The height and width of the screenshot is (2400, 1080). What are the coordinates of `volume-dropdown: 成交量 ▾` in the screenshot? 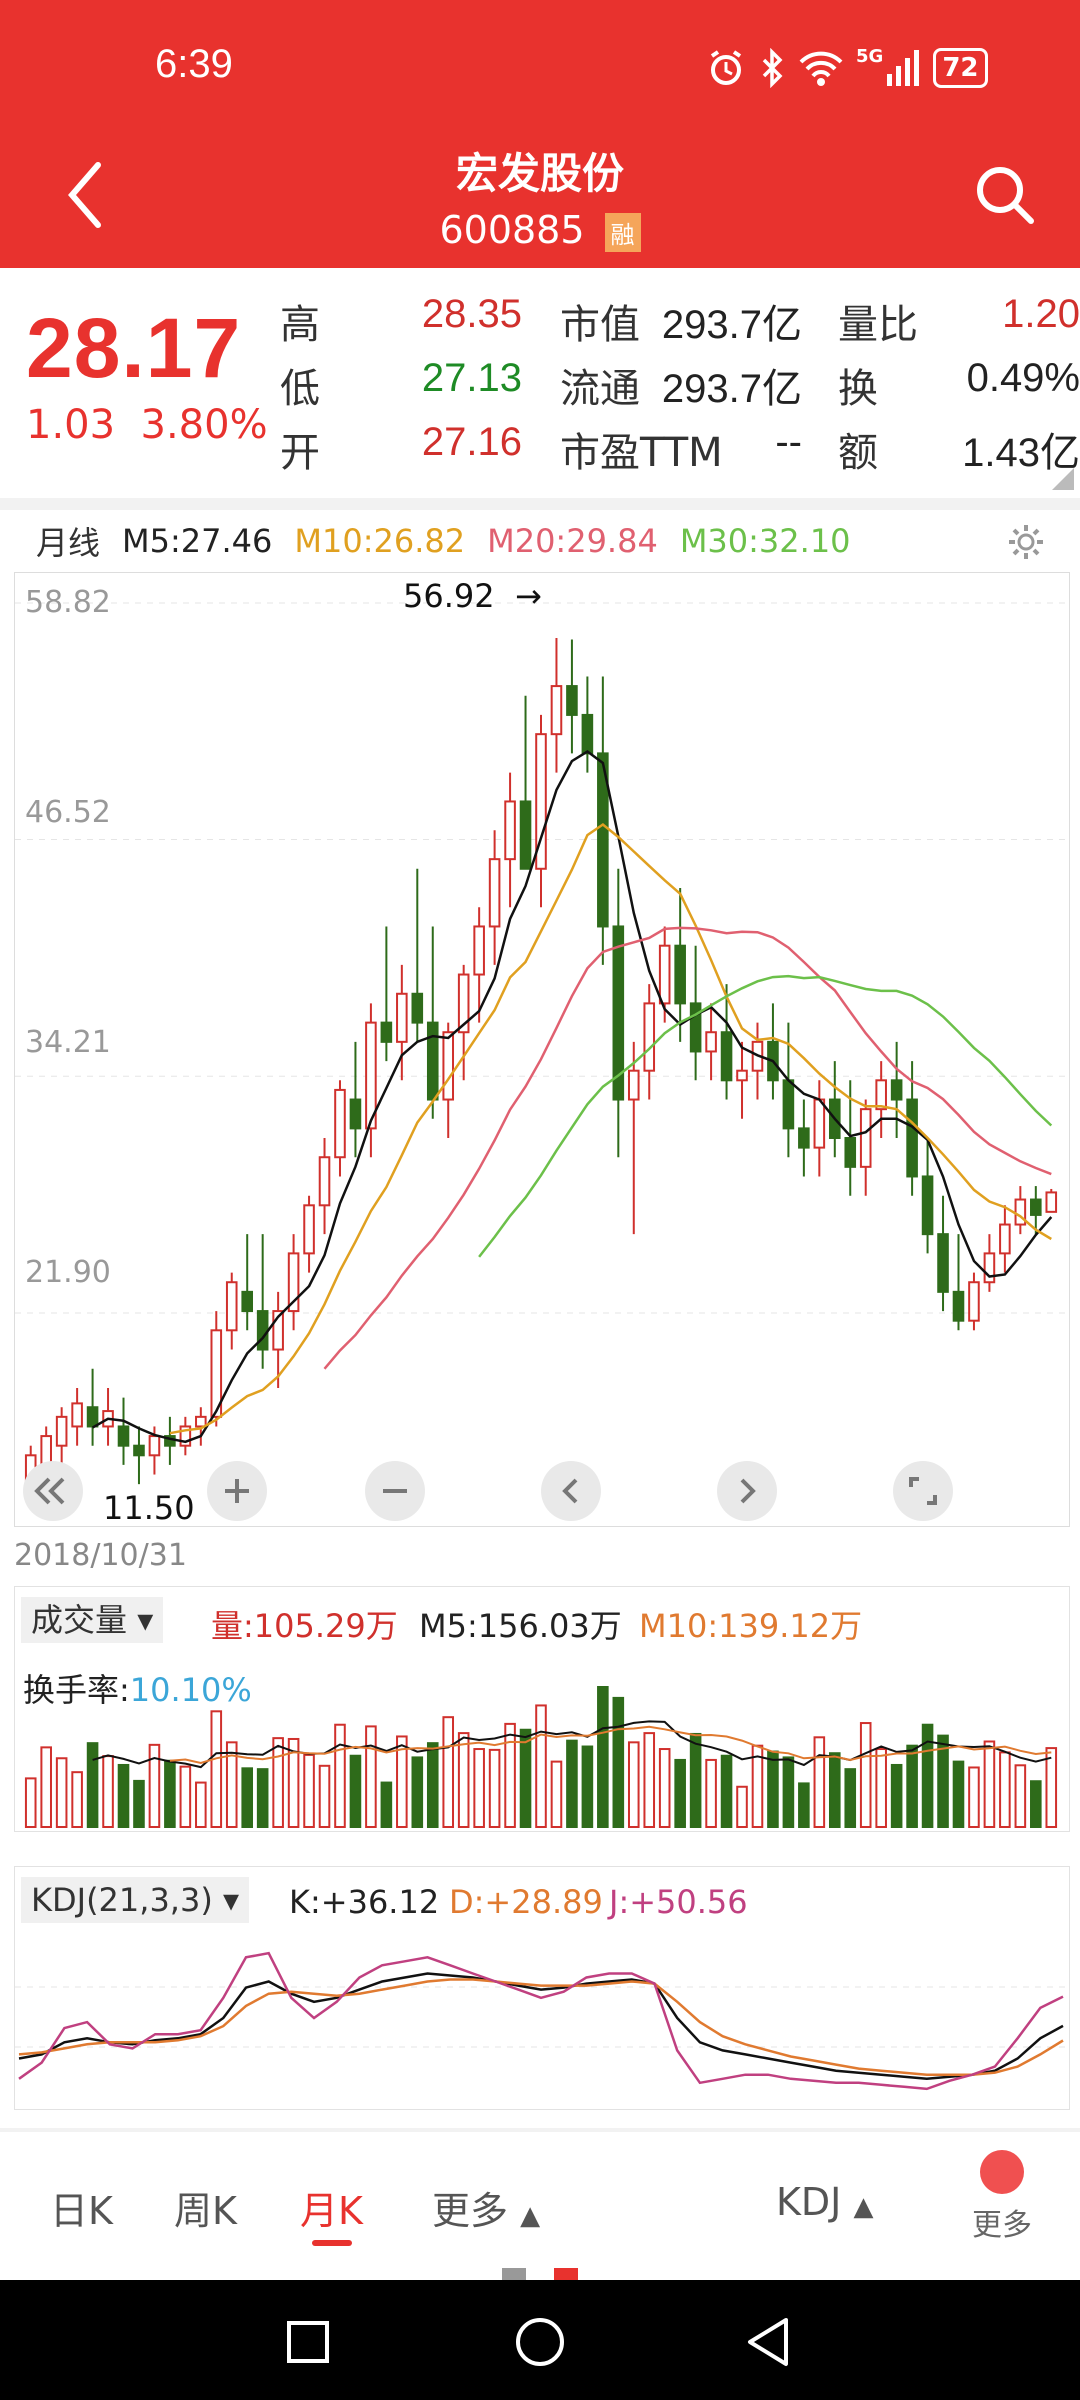 It's located at (92, 1620).